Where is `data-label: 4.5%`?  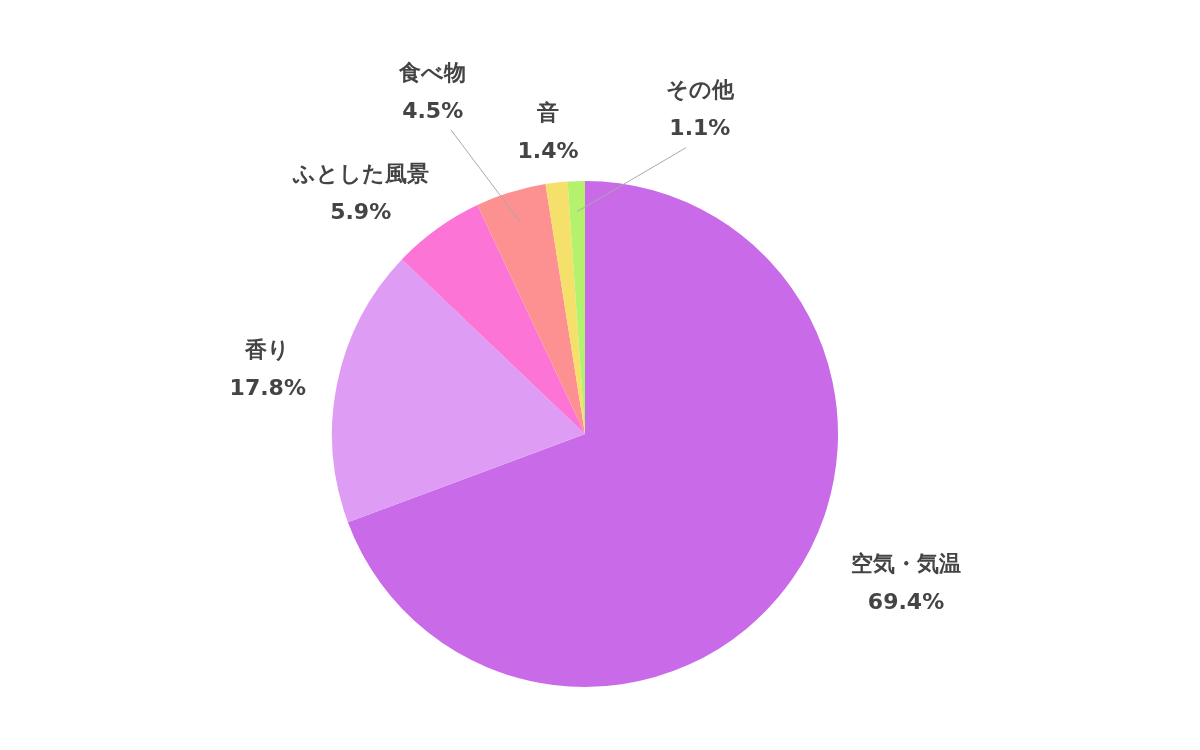 data-label: 4.5% is located at coordinates (433, 110).